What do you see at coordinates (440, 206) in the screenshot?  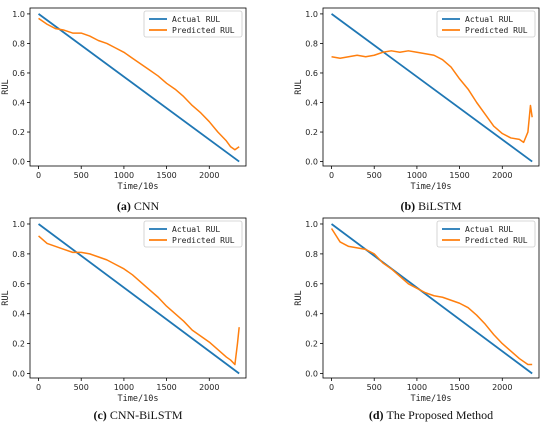 I see `caption-text: BiLSTM` at bounding box center [440, 206].